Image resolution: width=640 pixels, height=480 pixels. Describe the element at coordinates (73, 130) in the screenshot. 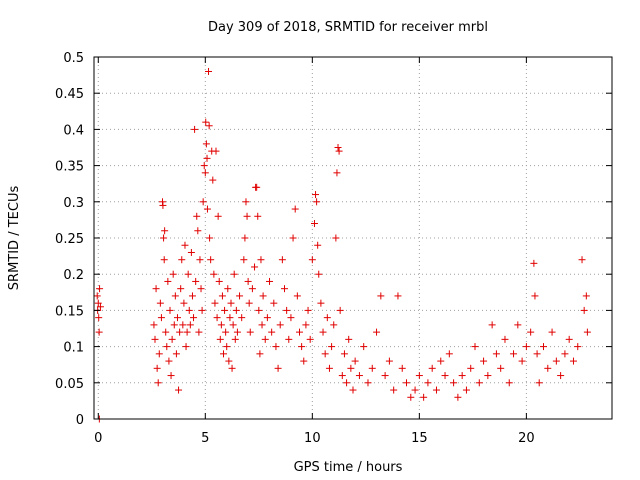

I see `y-tick-label: 0.4` at that location.